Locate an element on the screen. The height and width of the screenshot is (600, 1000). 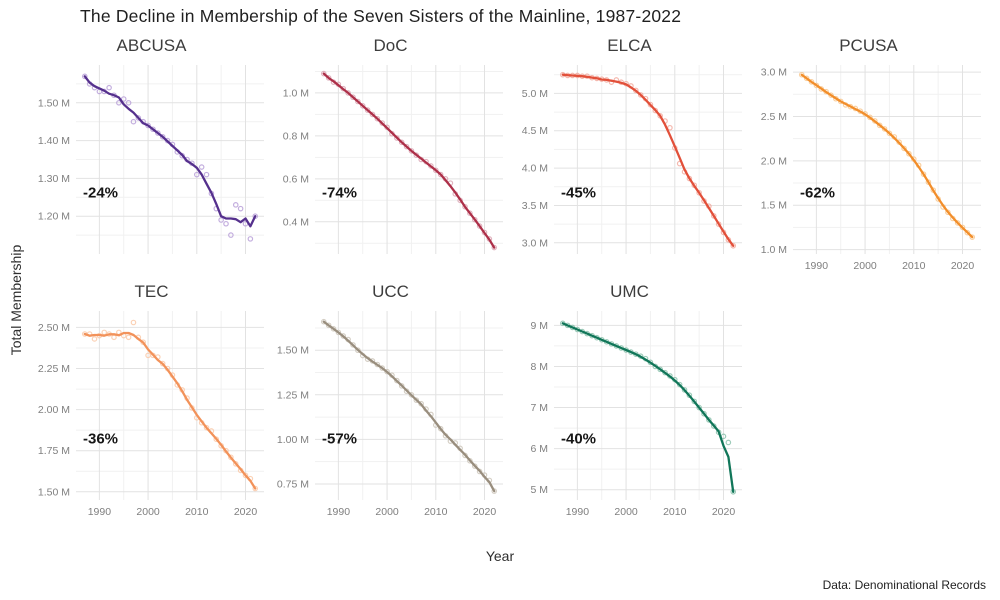
facet-plot: -40% 5 M 6 M 7 M 8 M 9 M 1990 2000 2010 2020 is located at coordinates (636, 414).